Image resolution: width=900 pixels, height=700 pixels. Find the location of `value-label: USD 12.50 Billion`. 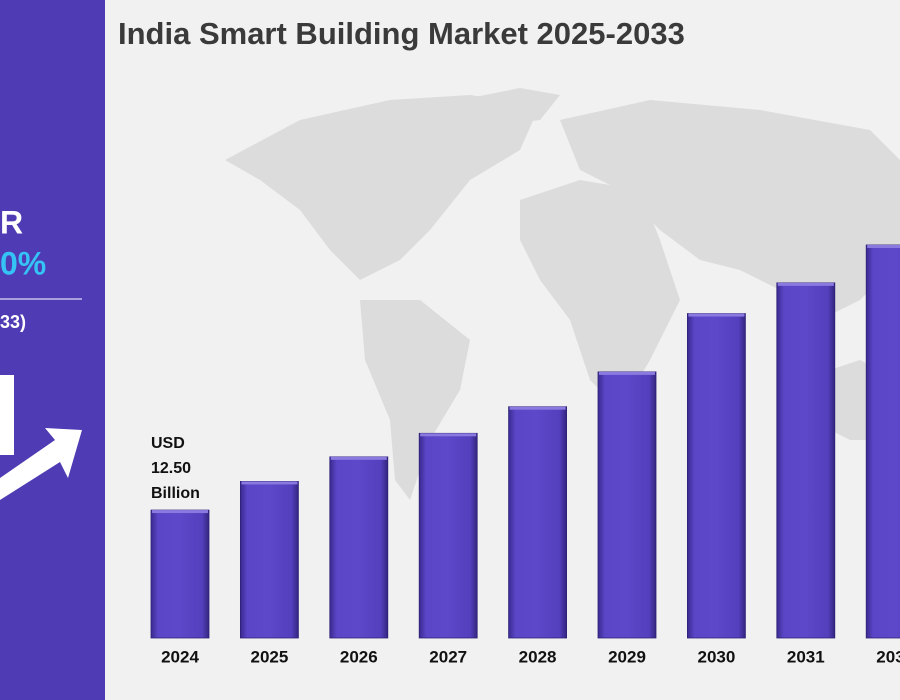

value-label: USD 12.50 Billion is located at coordinates (175, 468).